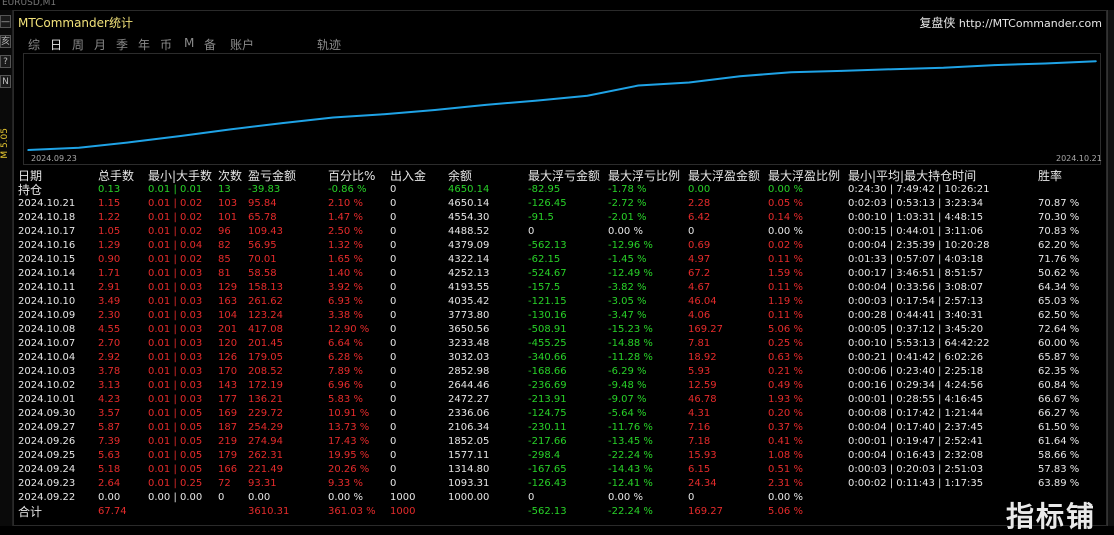 This screenshot has width=1114, height=535. What do you see at coordinates (189, 43) in the screenshot?
I see `tab-magic: M` at bounding box center [189, 43].